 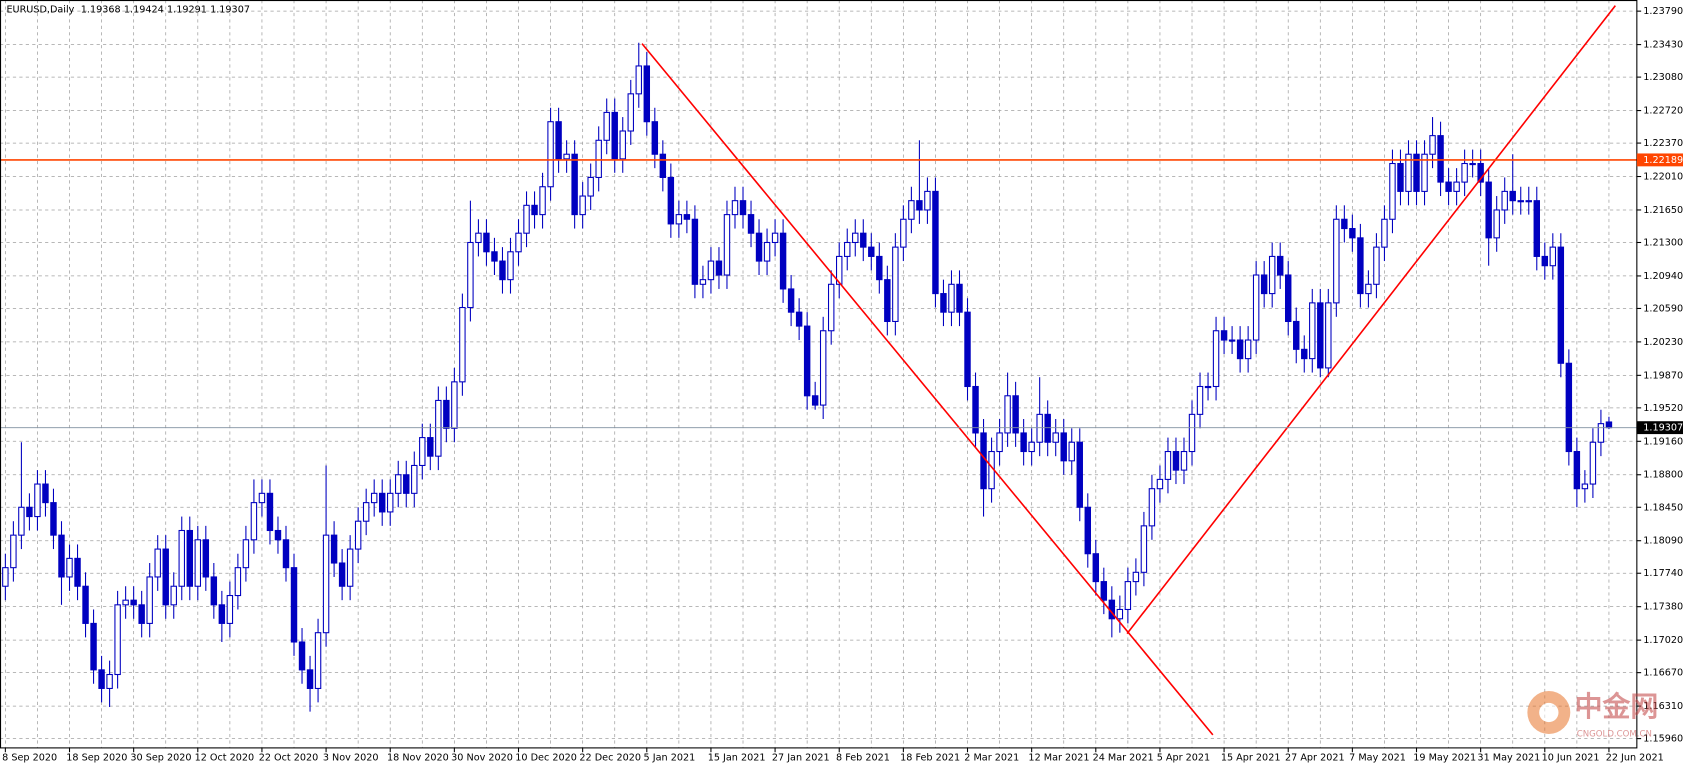 What do you see at coordinates (1663, 45) in the screenshot?
I see `y-tick-label: 1.23430` at bounding box center [1663, 45].